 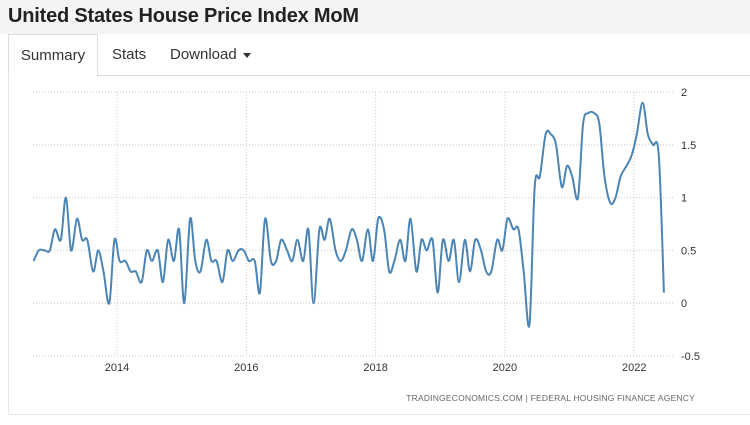 I want to click on caret-down-icon, so click(x=246, y=55).